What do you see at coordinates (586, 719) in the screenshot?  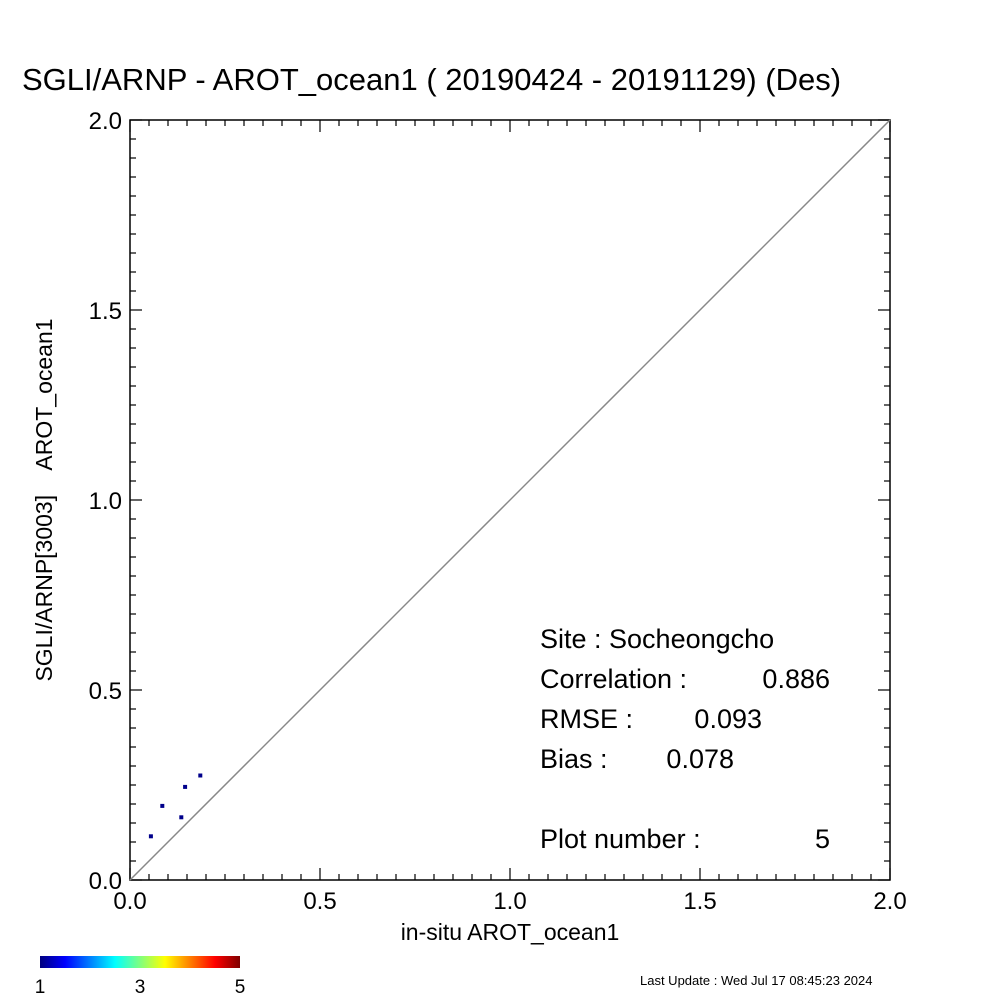 I see `rmse-label: RMSE :` at bounding box center [586, 719].